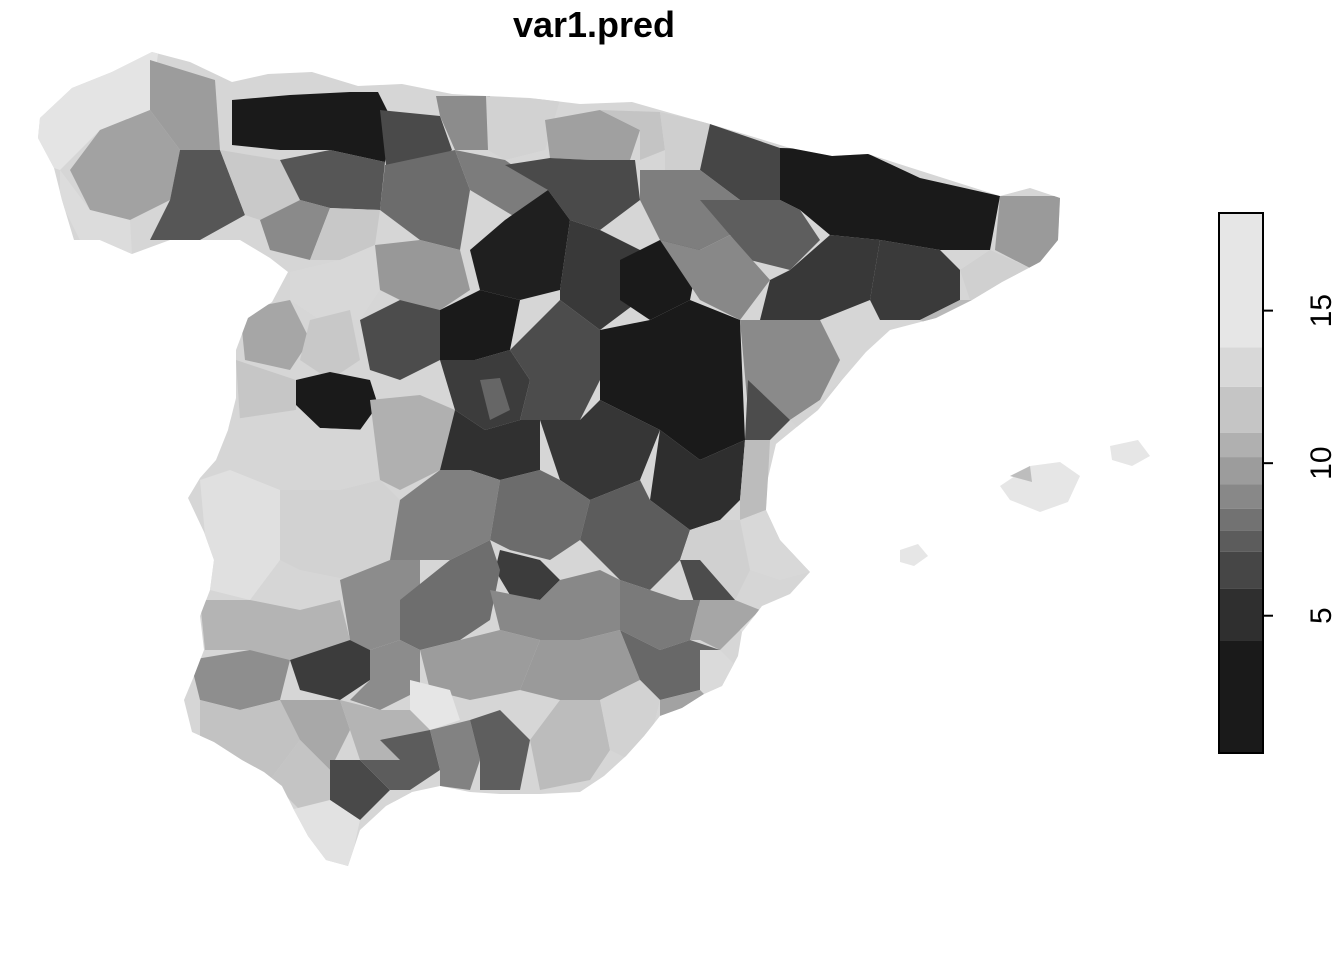 The image size is (1344, 960). What do you see at coordinates (1321, 462) in the screenshot?
I see `legend-tick-label: 10` at bounding box center [1321, 462].